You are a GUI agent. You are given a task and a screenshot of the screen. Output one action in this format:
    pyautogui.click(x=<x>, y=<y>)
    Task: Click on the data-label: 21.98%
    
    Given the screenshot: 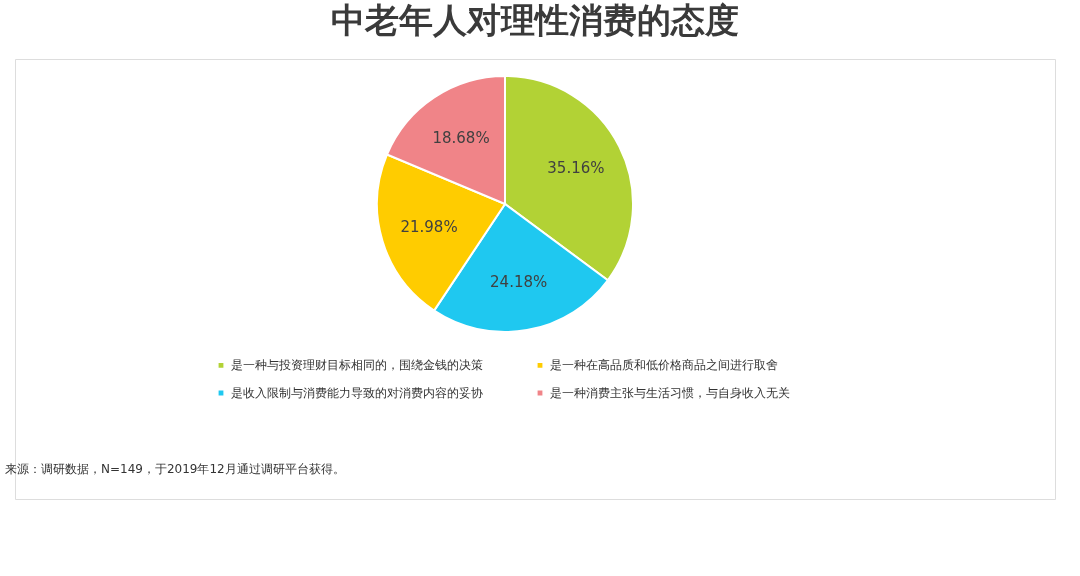 What is the action you would take?
    pyautogui.click(x=429, y=226)
    